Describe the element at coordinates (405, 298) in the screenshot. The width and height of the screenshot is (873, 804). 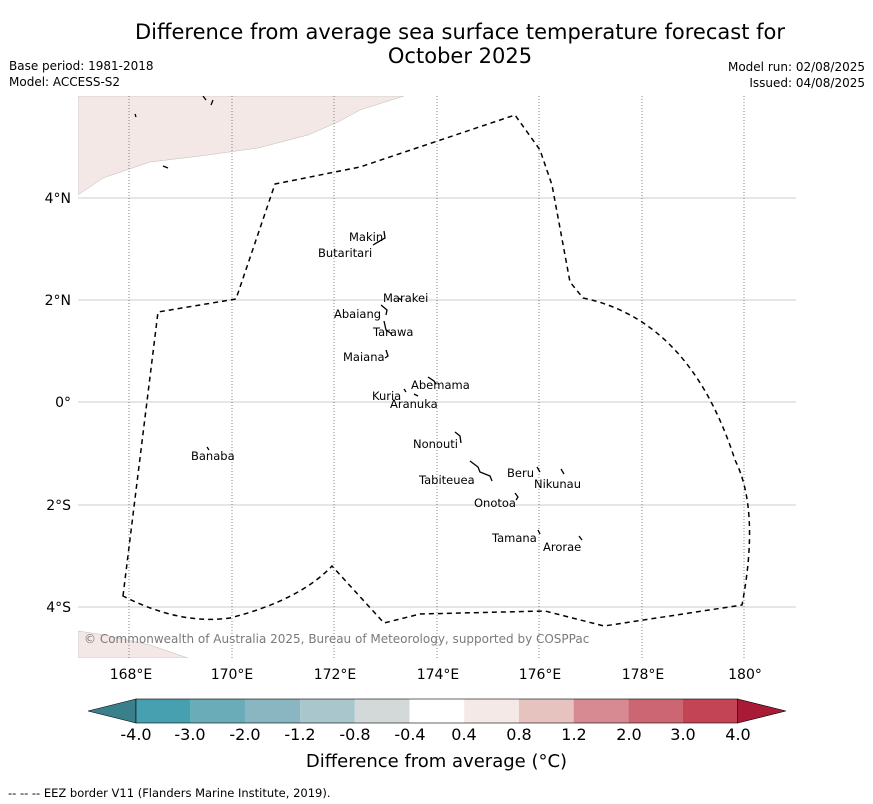
I see `label-marakei: Marakei` at that location.